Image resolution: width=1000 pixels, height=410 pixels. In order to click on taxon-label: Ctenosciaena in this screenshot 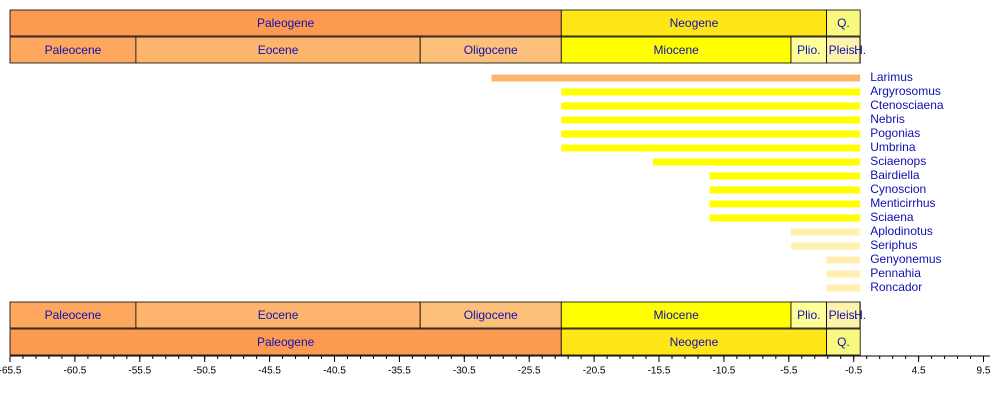, I will do `click(907, 105)`.